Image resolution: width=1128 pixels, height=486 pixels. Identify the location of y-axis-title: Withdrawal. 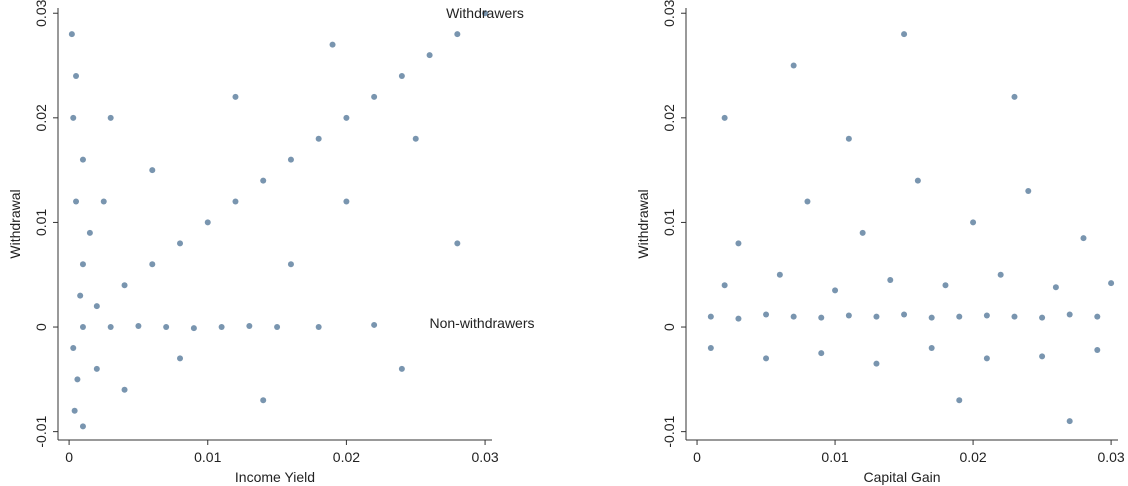
(643, 223).